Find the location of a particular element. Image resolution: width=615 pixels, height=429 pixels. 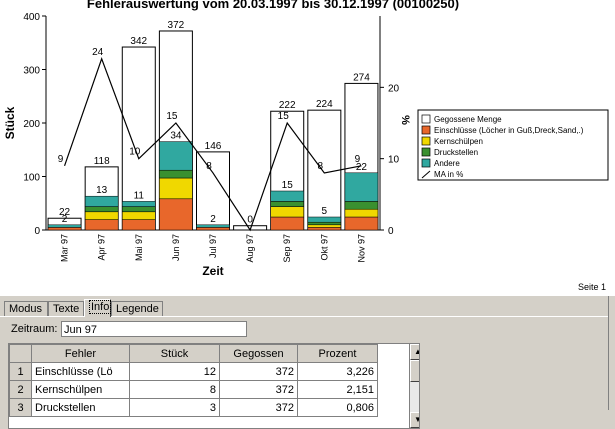

line-label: 8 is located at coordinates (321, 166).